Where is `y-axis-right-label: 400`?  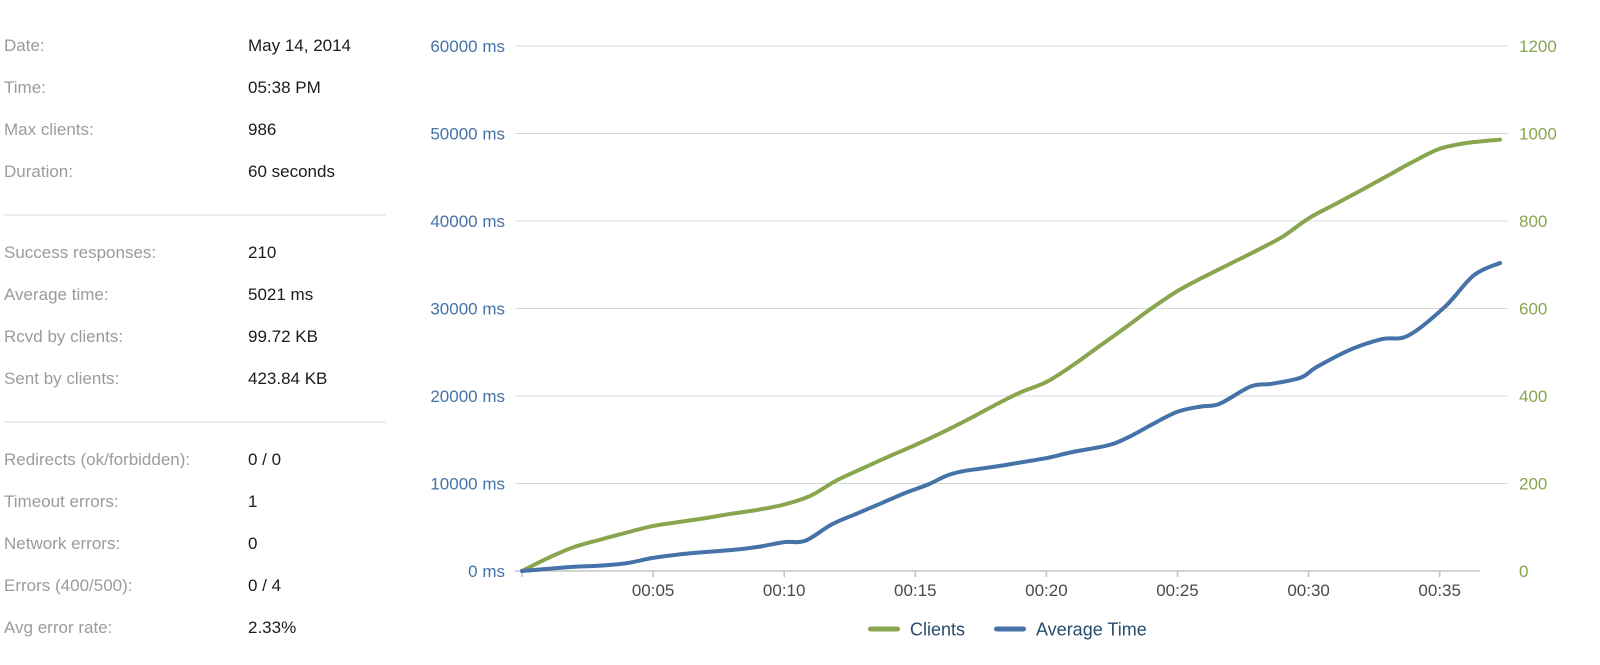
y-axis-right-label: 400 is located at coordinates (1533, 396).